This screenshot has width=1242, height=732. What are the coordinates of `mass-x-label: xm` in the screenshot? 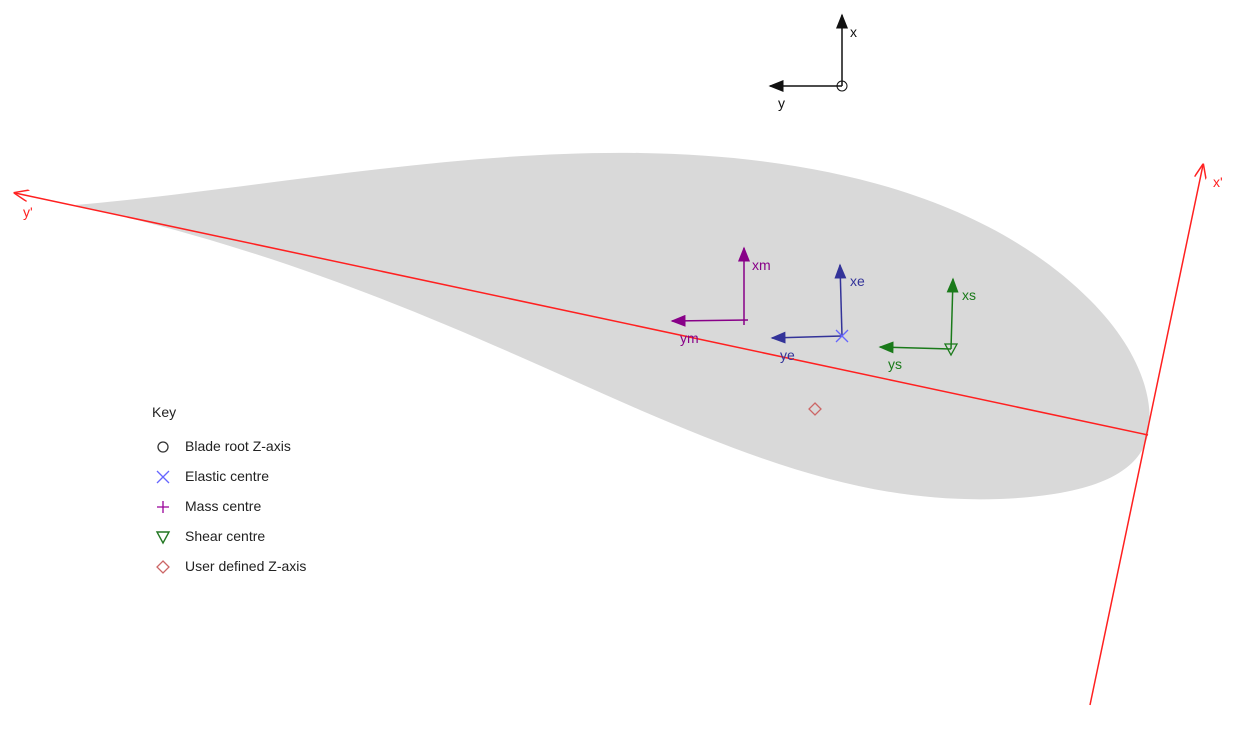 It's located at (761, 265).